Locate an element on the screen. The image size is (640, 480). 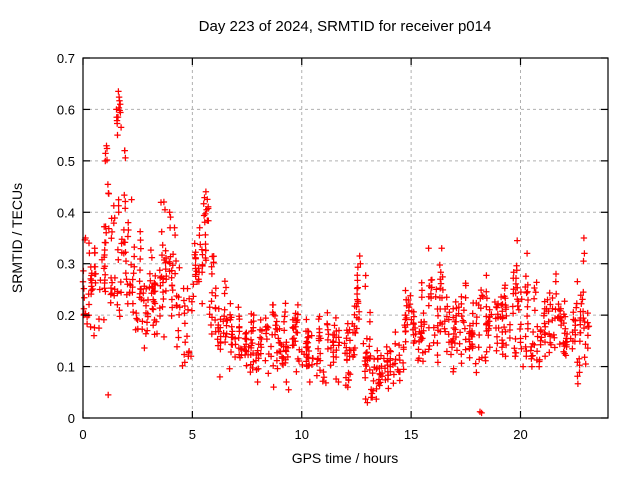
x-tick-label: 15 is located at coordinates (411, 434).